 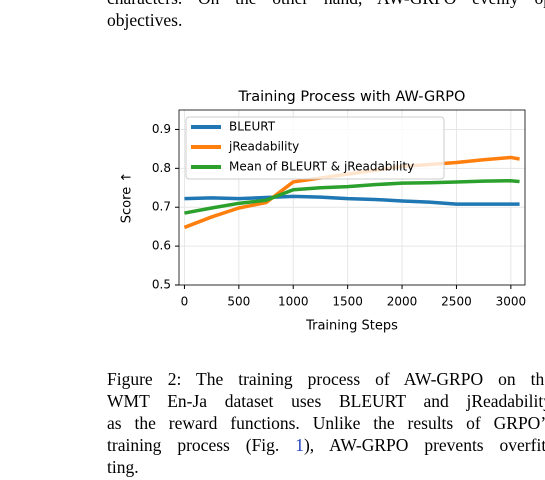 What do you see at coordinates (161, 129) in the screenshot?
I see `y-tick-label: 0.9` at bounding box center [161, 129].